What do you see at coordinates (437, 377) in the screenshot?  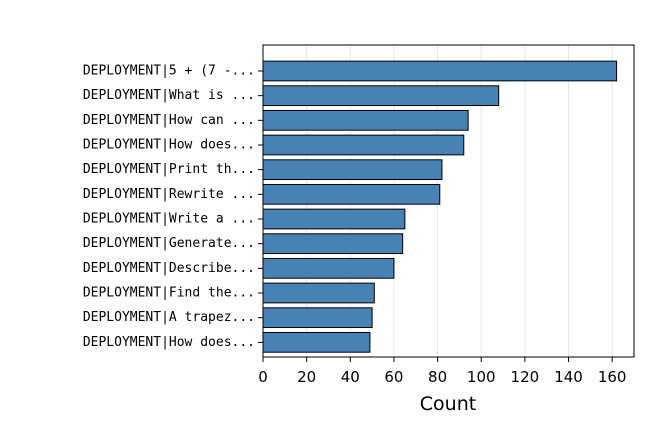 I see `x-tick-label: 80` at bounding box center [437, 377].